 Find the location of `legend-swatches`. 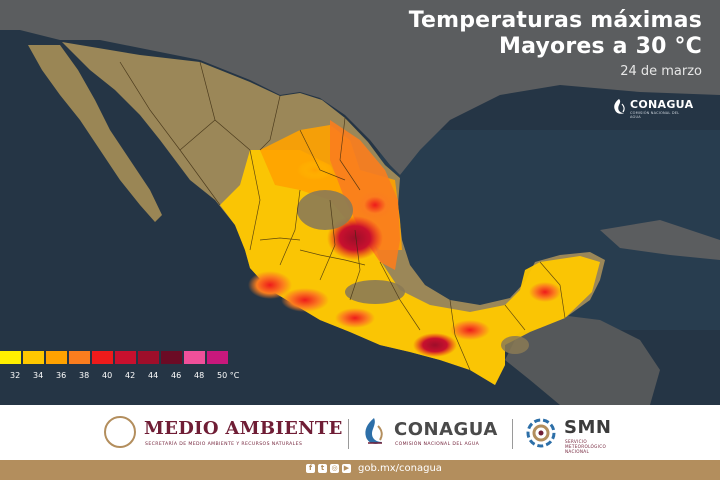

legend-swatches is located at coordinates (115, 357).